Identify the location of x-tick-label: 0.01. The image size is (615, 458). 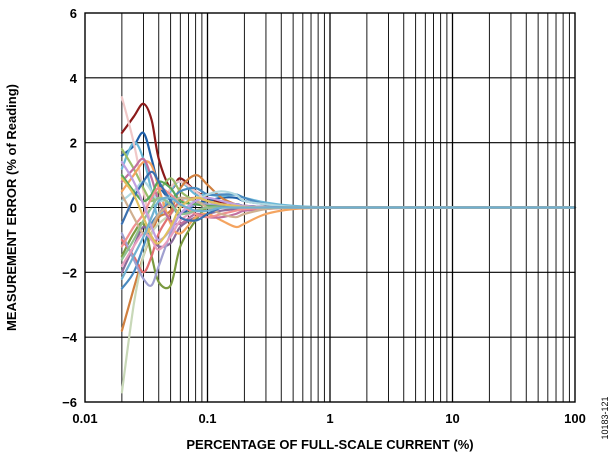
(84, 418).